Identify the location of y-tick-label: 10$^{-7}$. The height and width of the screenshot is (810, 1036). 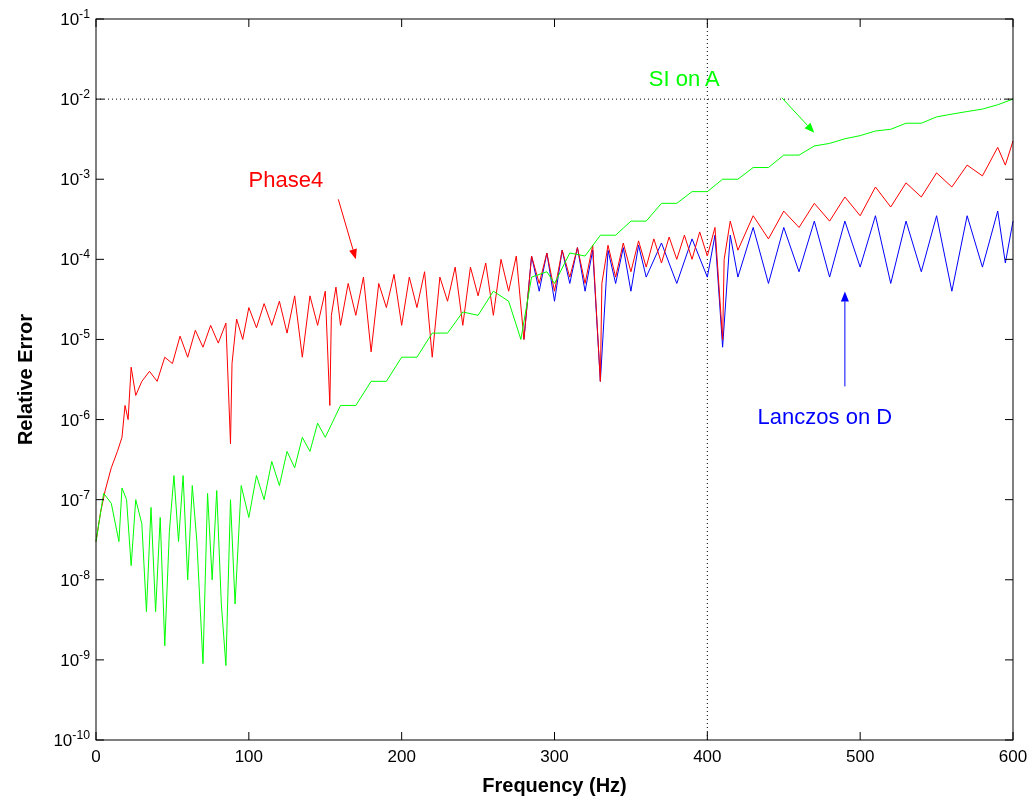
(75, 498).